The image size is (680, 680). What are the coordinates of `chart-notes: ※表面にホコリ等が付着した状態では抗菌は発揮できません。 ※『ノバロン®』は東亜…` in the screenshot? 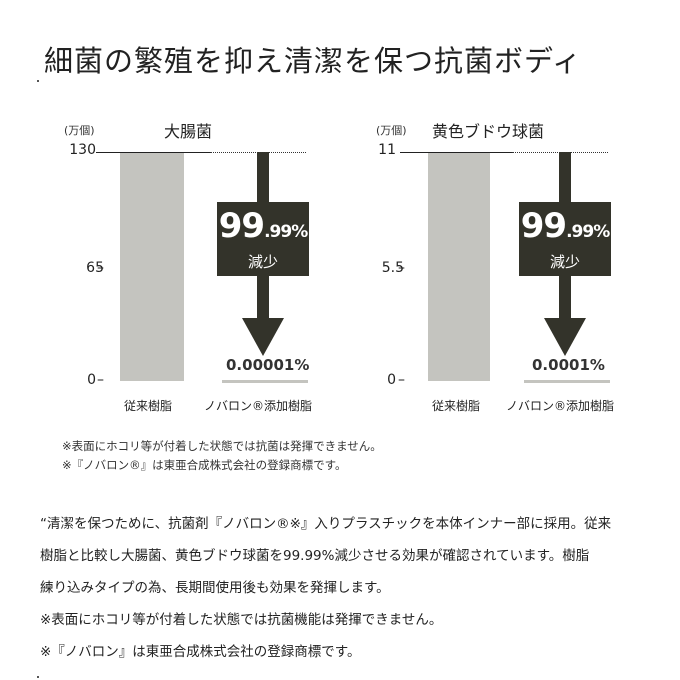 It's located at (222, 456).